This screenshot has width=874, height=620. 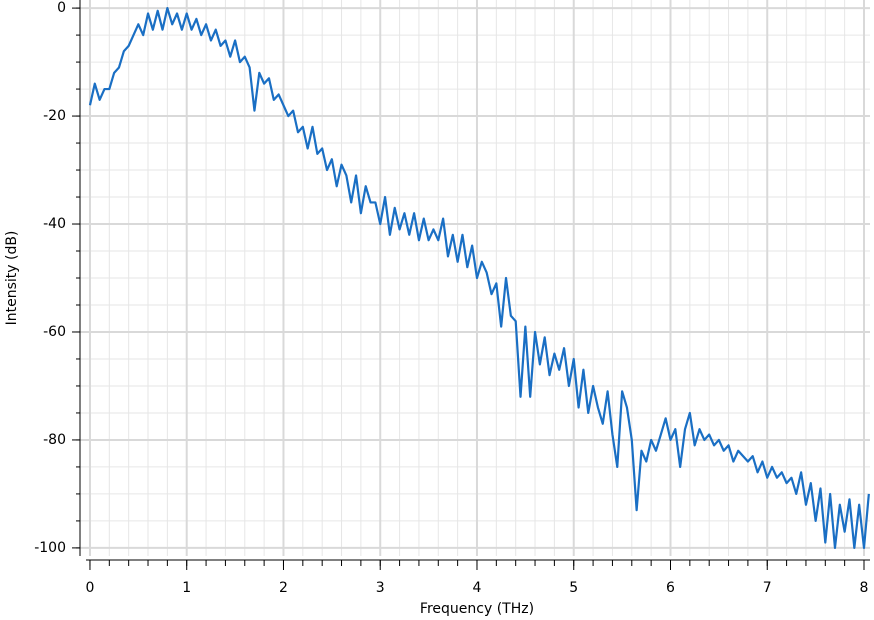 I want to click on y-tick-label: -100, so click(x=50, y=548).